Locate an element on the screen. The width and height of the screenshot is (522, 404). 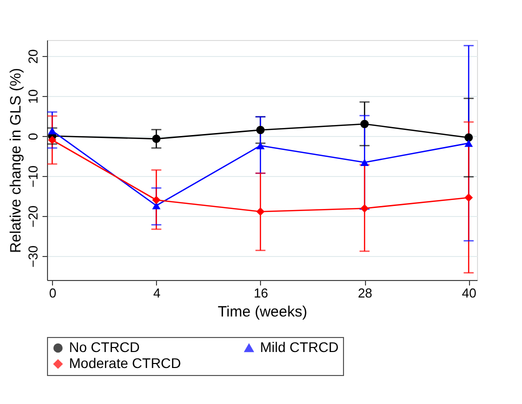
x-tick-label: 0 is located at coordinates (52, 293).